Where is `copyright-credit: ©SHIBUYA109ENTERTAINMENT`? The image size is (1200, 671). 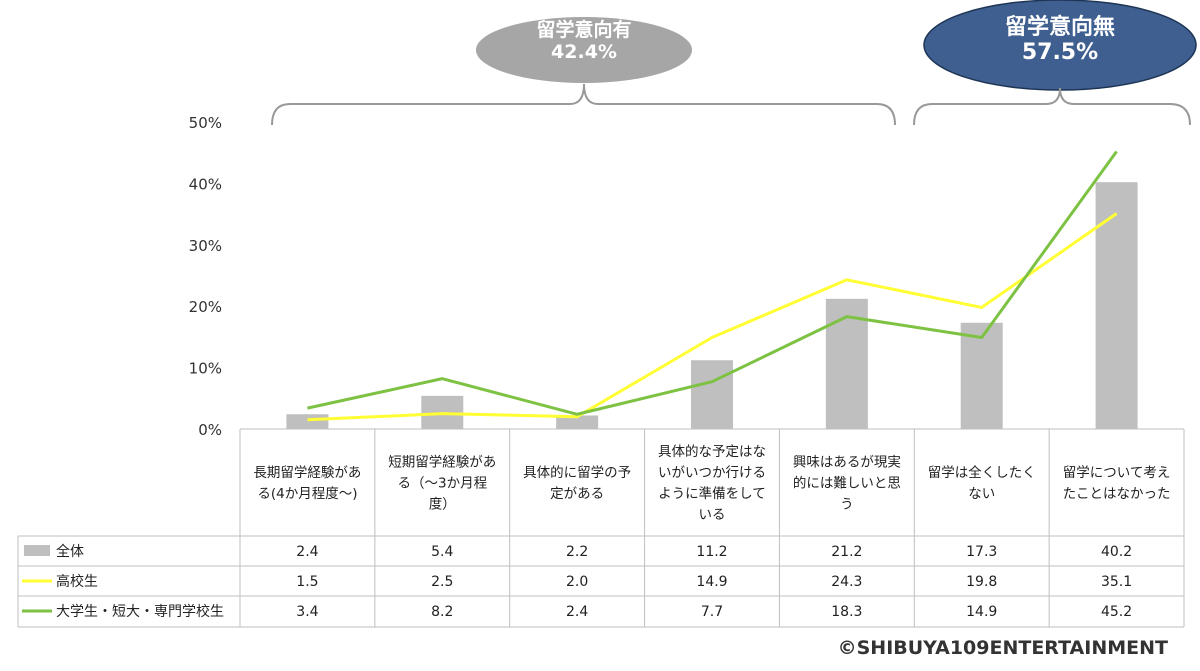 copyright-credit: ©SHIBUYA109ENTERTAINMENT is located at coordinates (1002, 648).